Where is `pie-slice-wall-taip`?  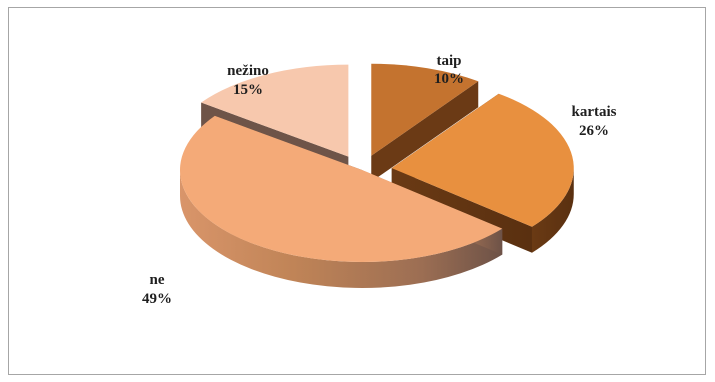
pie-slice-wall-taip is located at coordinates (425, 131).